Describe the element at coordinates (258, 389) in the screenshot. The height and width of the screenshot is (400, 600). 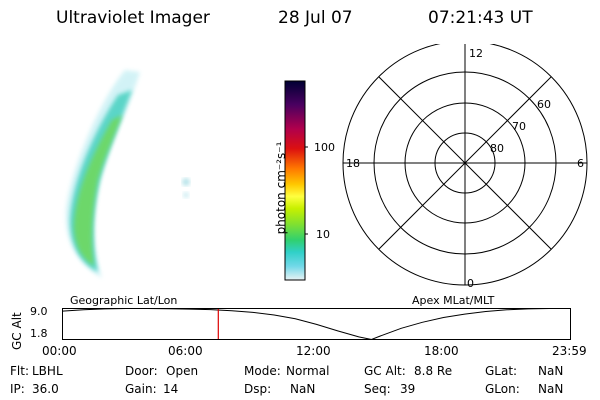
I see `dsp-label: Dsp:` at that location.